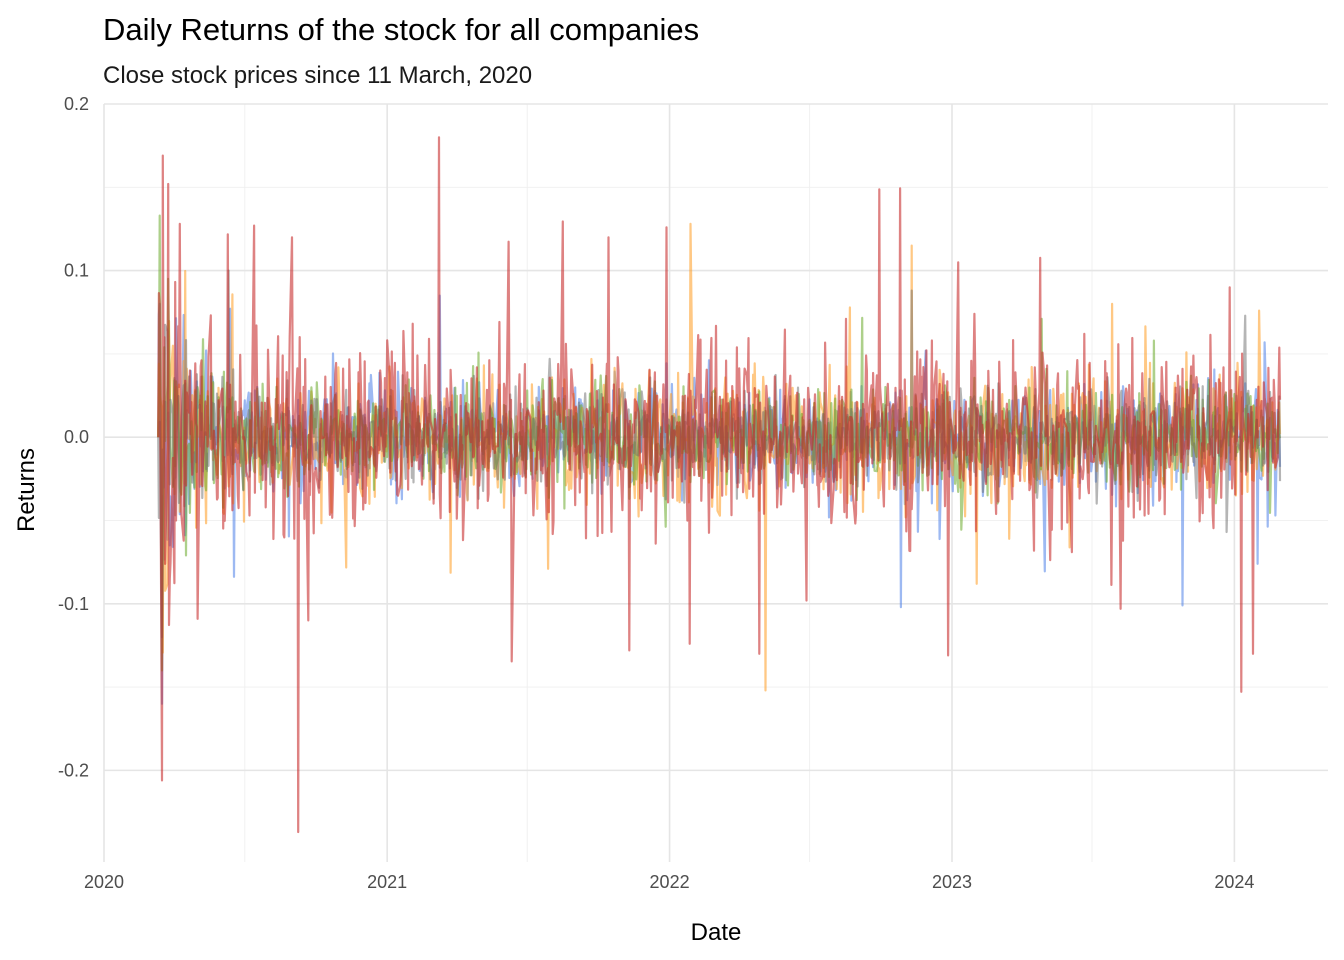 This screenshot has height=960, width=1344. What do you see at coordinates (387, 882) in the screenshot?
I see `x-tick-label: 2021` at bounding box center [387, 882].